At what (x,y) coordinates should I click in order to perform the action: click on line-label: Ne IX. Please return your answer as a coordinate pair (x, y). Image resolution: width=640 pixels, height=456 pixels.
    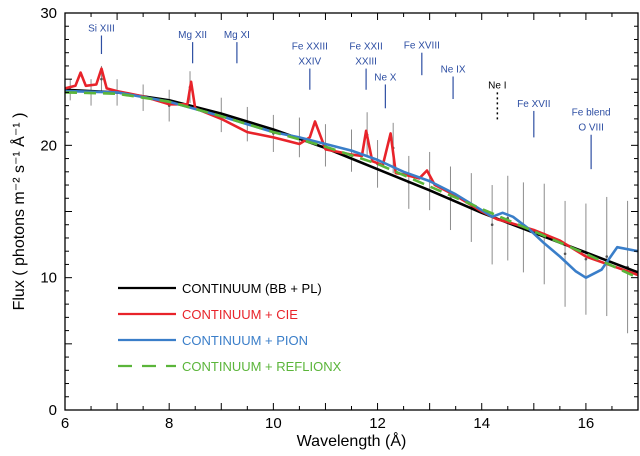
    Looking at the image, I should click on (453, 70).